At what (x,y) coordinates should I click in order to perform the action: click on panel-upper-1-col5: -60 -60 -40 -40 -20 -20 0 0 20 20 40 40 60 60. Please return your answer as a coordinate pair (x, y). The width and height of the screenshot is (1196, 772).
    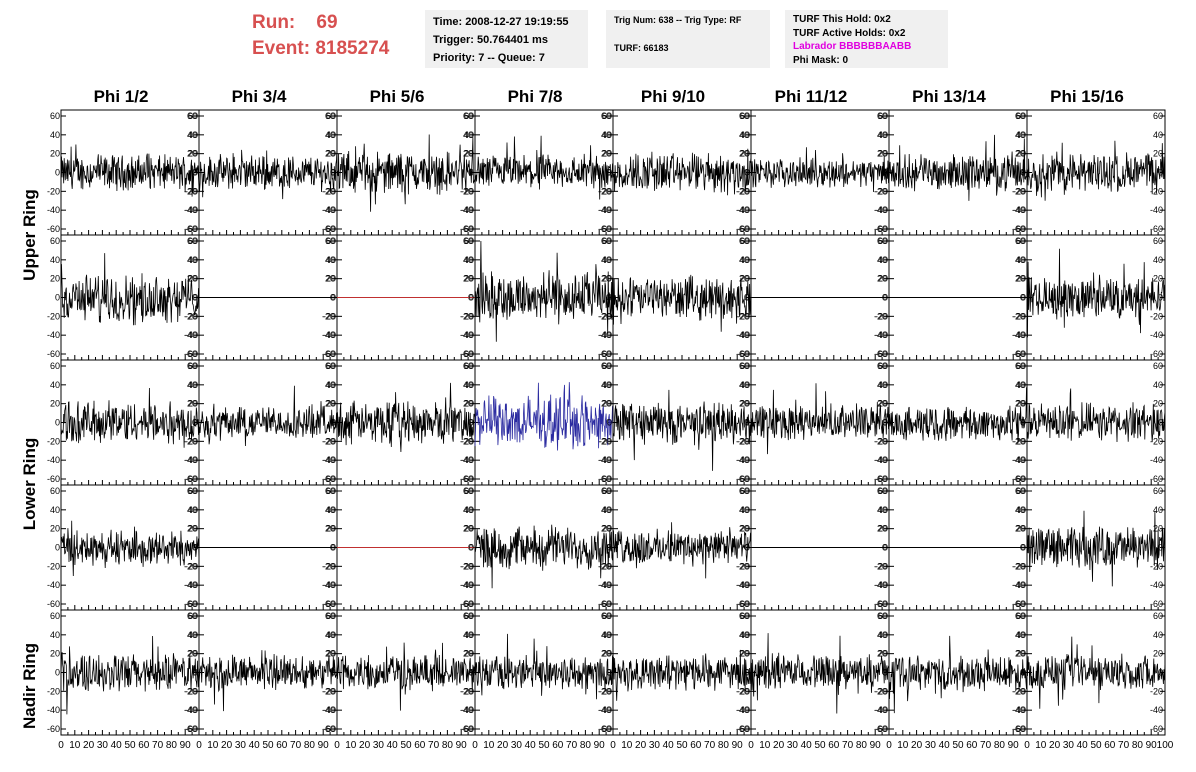
    Looking at the image, I should click on (675, 172).